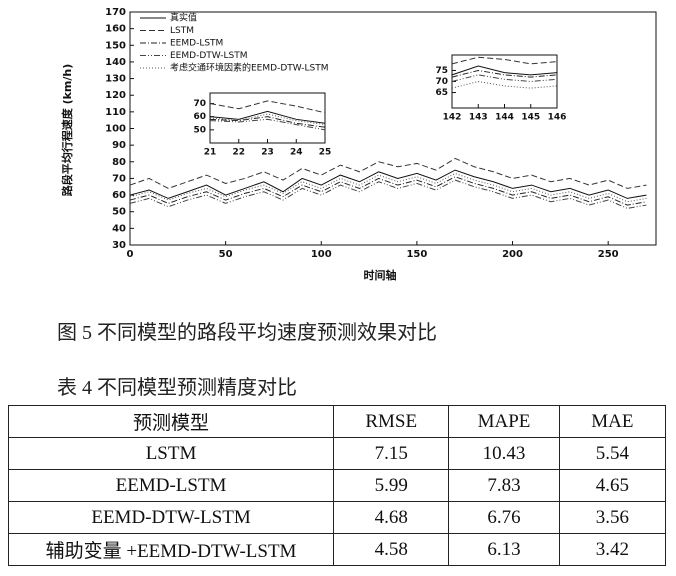  I want to click on y-tick-label: 75, so click(441, 71).